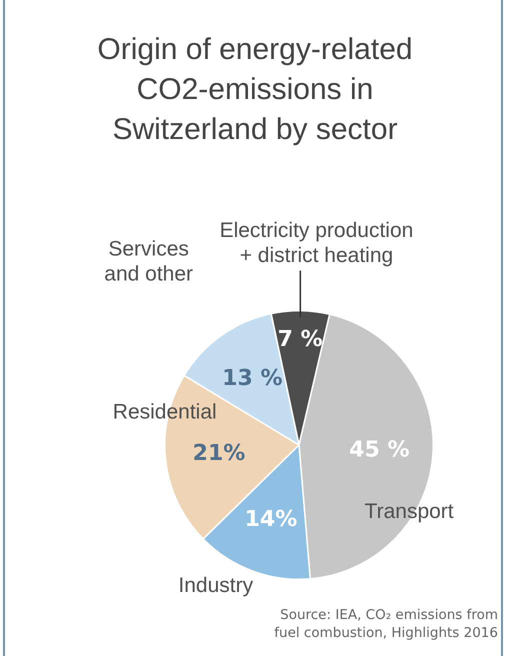 This screenshot has height=658, width=508. Describe the element at coordinates (385, 624) in the screenshot. I see `source-note: Source: IEA, CO₂ emissions from fuel combustion, Highlights 2016` at that location.